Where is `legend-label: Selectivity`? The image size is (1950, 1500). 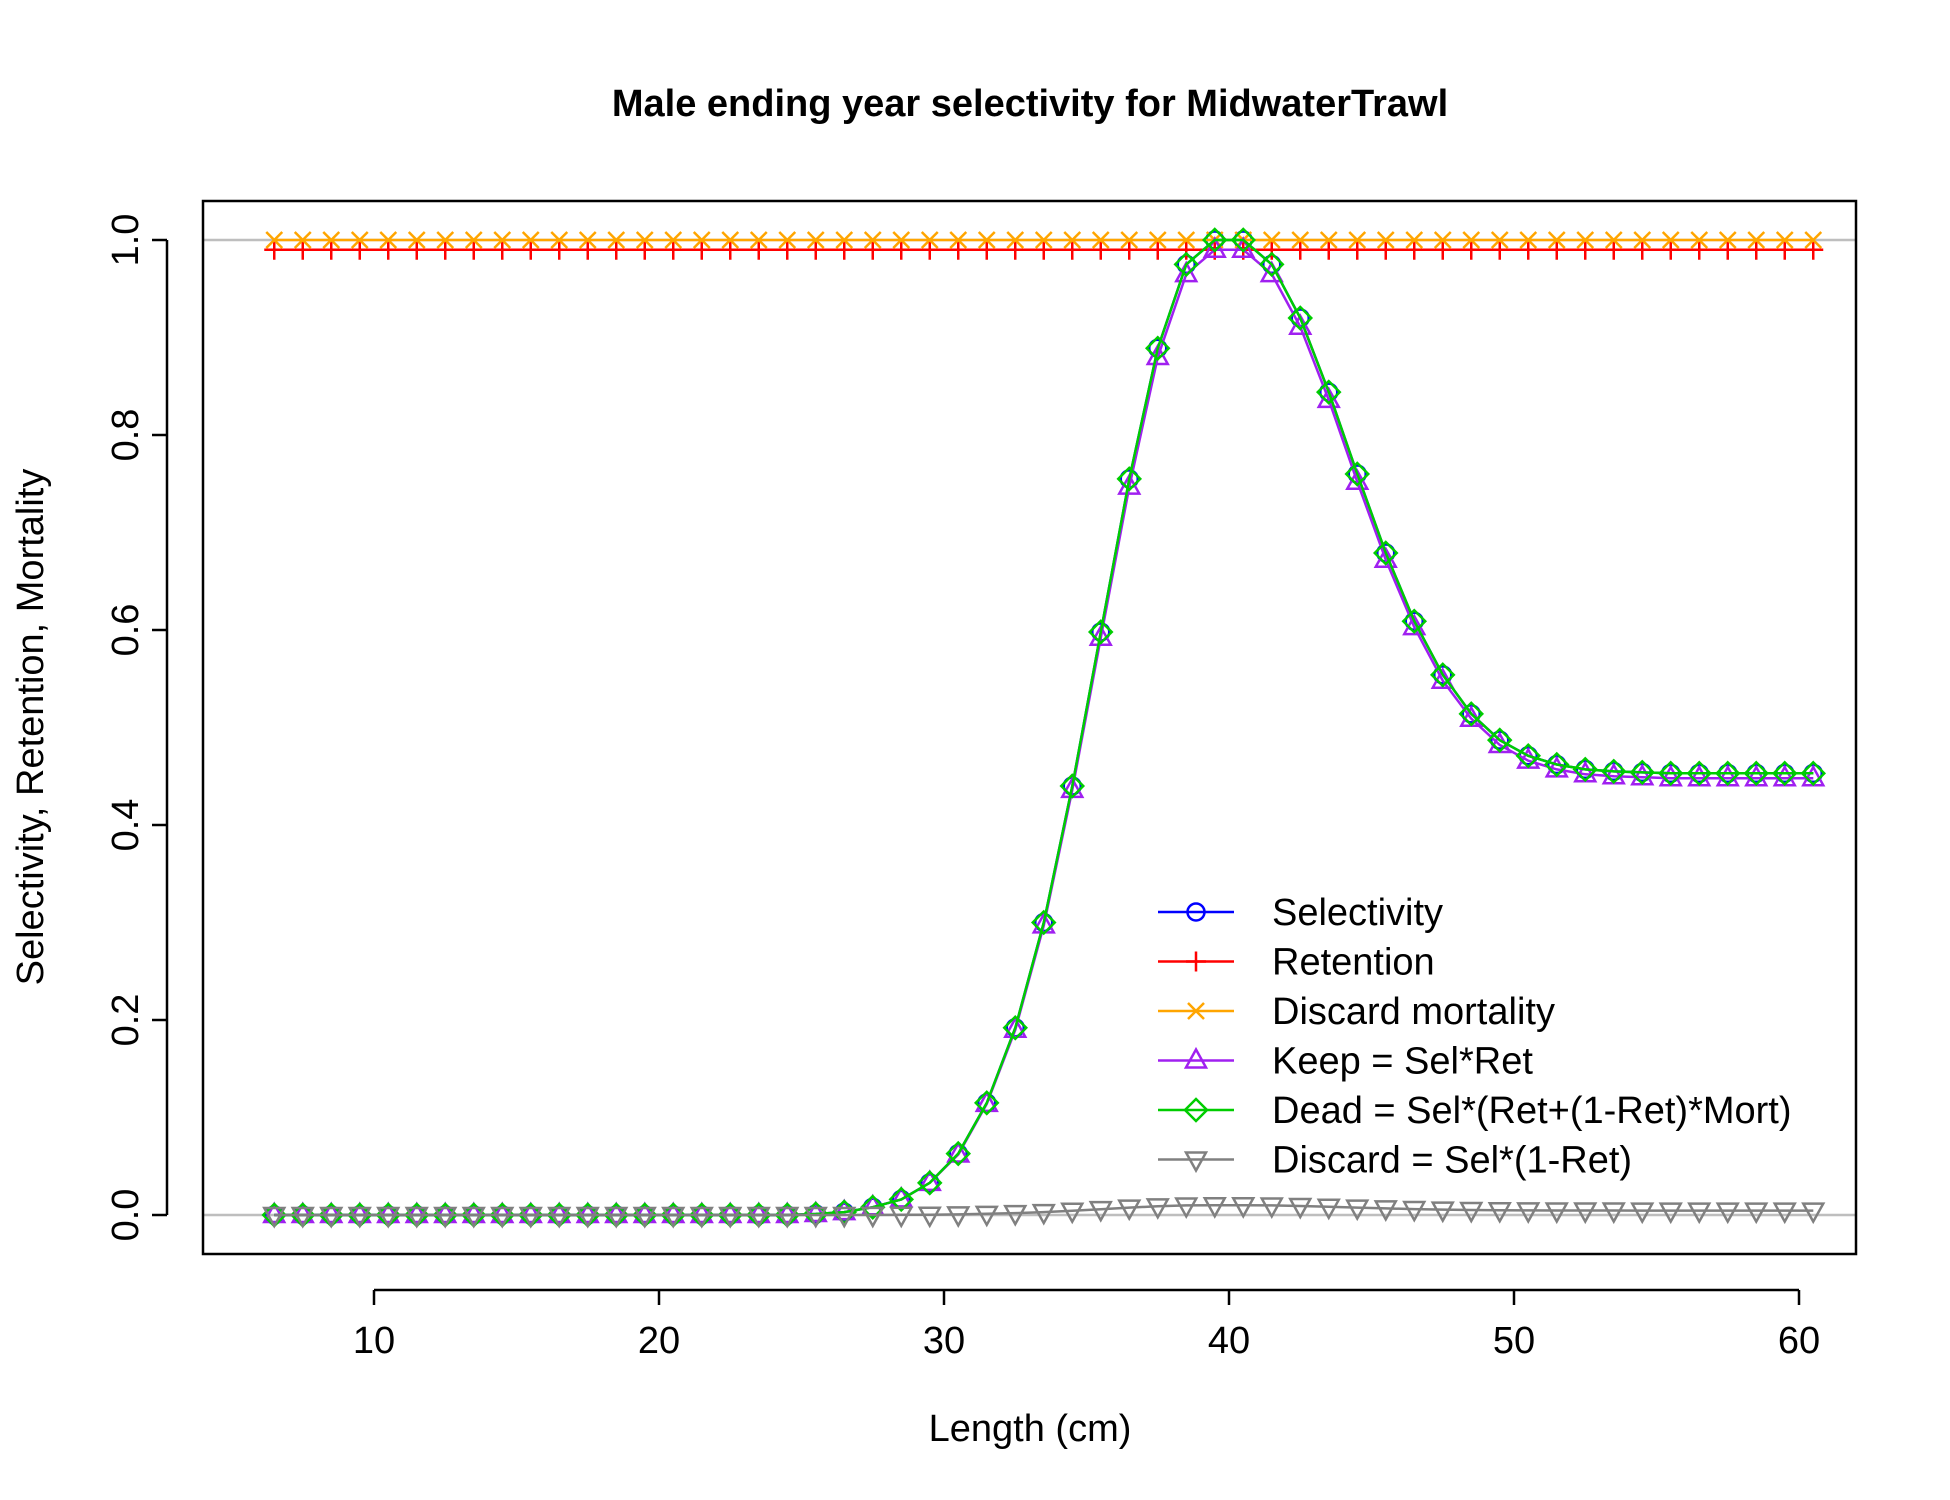 legend-label: Selectivity is located at coordinates (1357, 913).